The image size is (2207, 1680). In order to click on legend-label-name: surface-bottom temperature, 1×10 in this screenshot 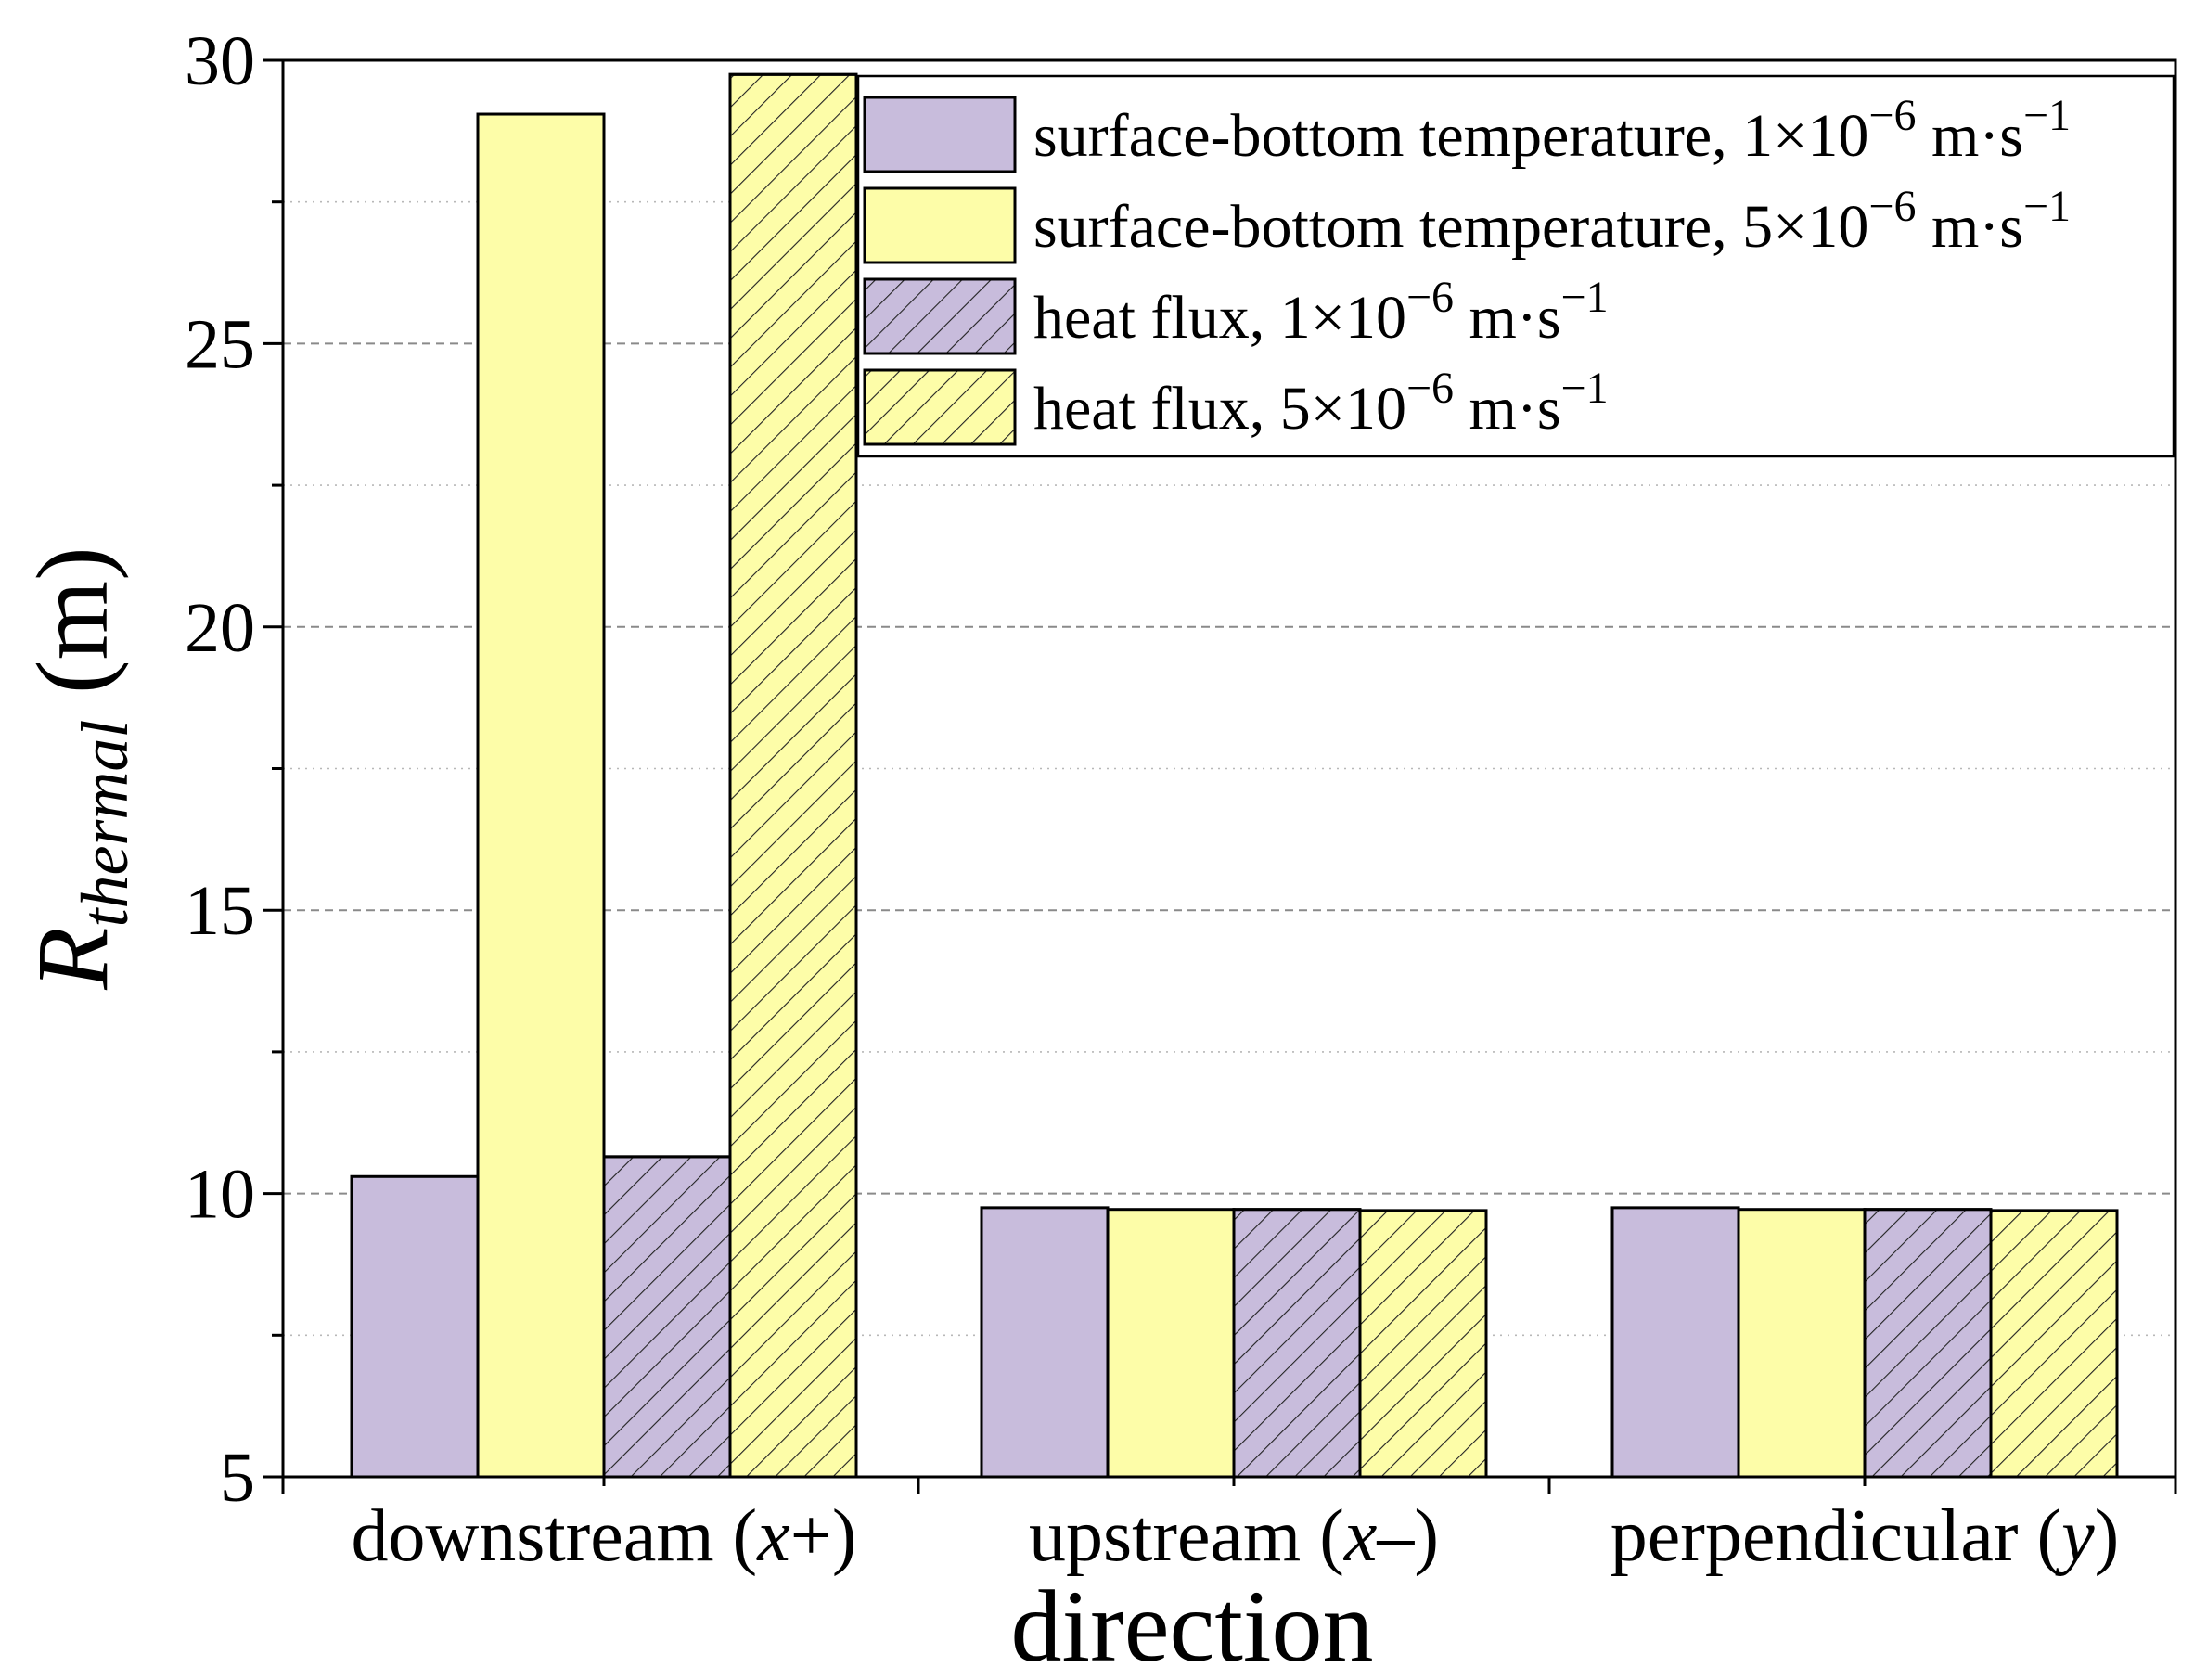, I will do `click(1450, 136)`.